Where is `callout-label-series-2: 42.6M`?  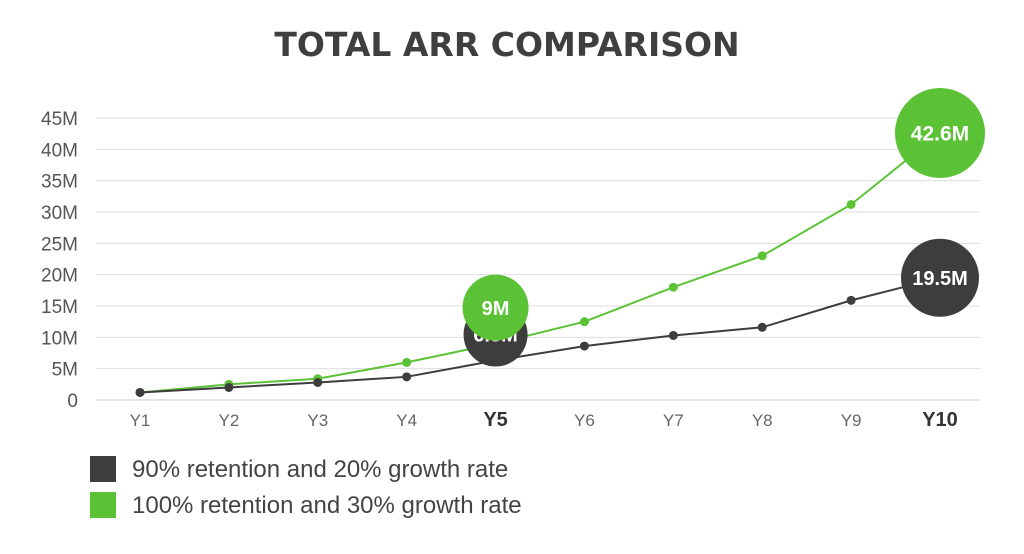
callout-label-series-2: 42.6M is located at coordinates (940, 134).